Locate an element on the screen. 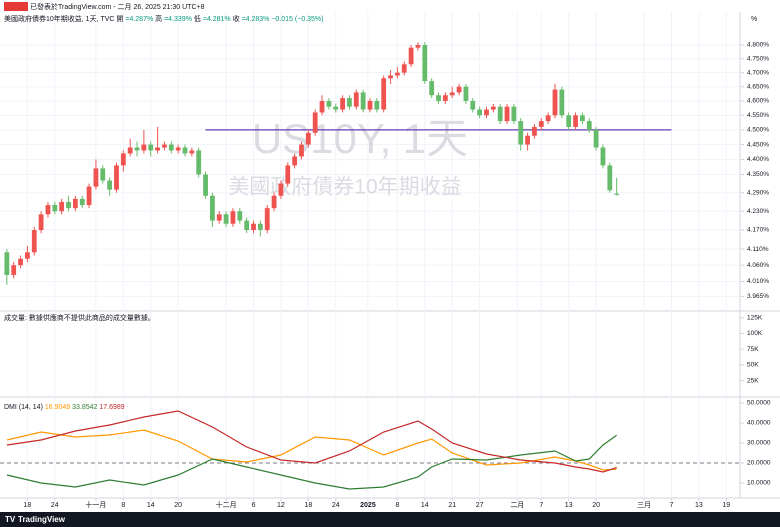 The width and height of the screenshot is (780, 527). x-tick-label: 18 is located at coordinates (28, 505).